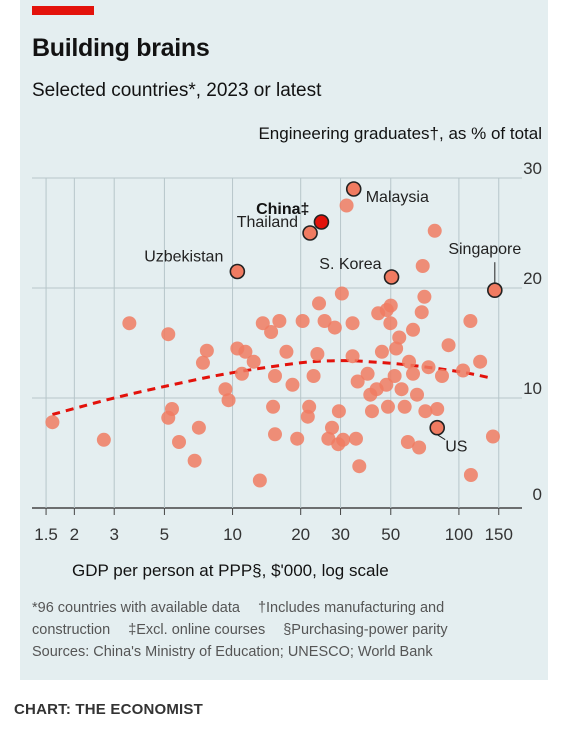 The image size is (566, 738). Describe the element at coordinates (390, 534) in the screenshot. I see `x-tick-label: 50` at that location.